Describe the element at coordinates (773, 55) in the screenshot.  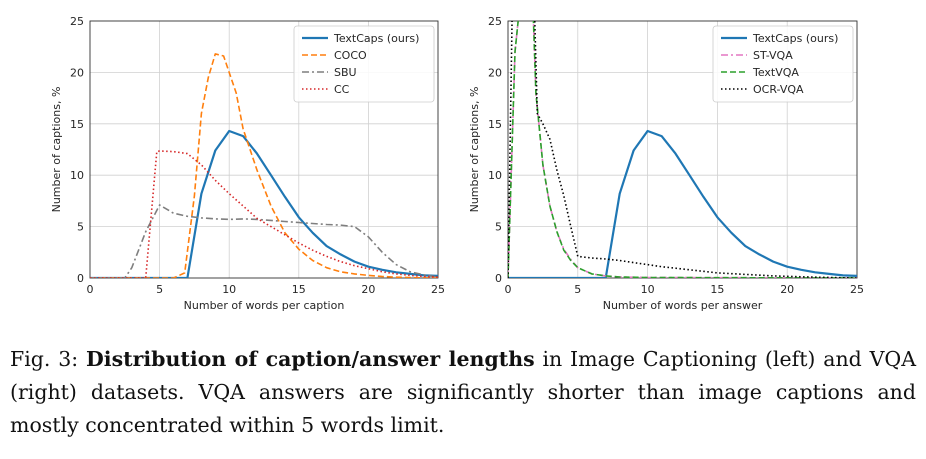
I see `legend-entry: ST-VQA` at that location.